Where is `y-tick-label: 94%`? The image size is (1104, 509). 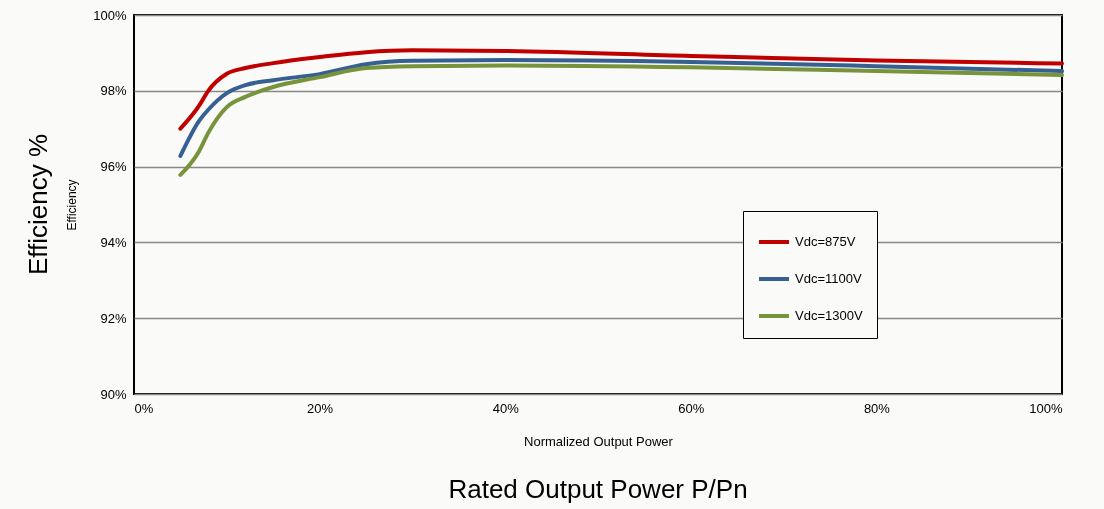 y-tick-label: 94% is located at coordinates (113, 242).